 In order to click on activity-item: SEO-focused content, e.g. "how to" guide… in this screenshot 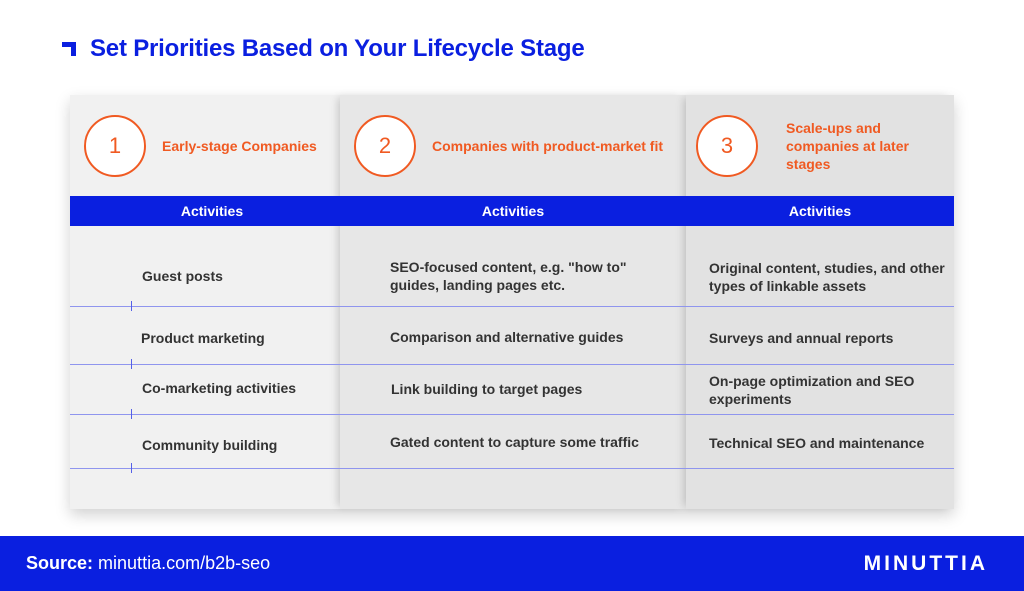, I will do `click(508, 276)`.